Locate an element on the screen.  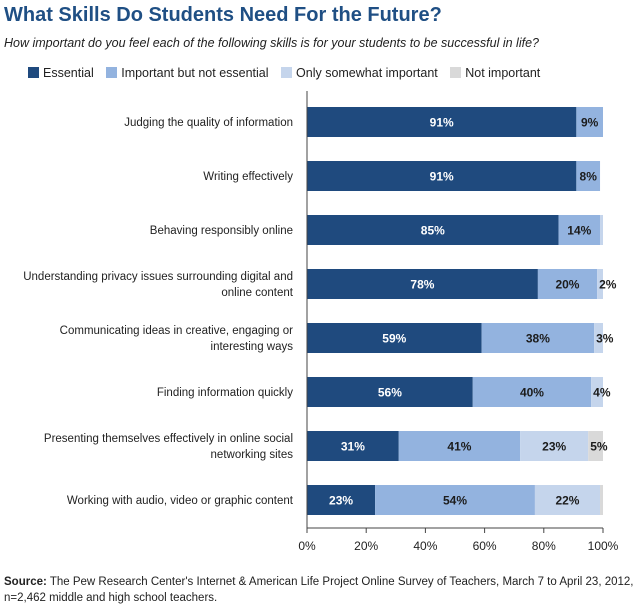
legend-item-not-important: Not important is located at coordinates (495, 73).